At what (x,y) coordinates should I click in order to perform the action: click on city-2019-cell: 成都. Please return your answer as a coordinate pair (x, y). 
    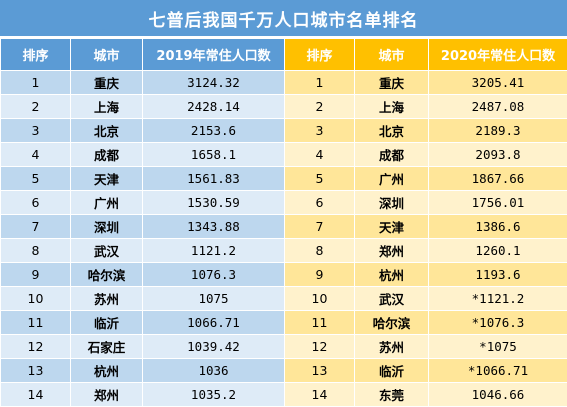
    Looking at the image, I should click on (106, 154).